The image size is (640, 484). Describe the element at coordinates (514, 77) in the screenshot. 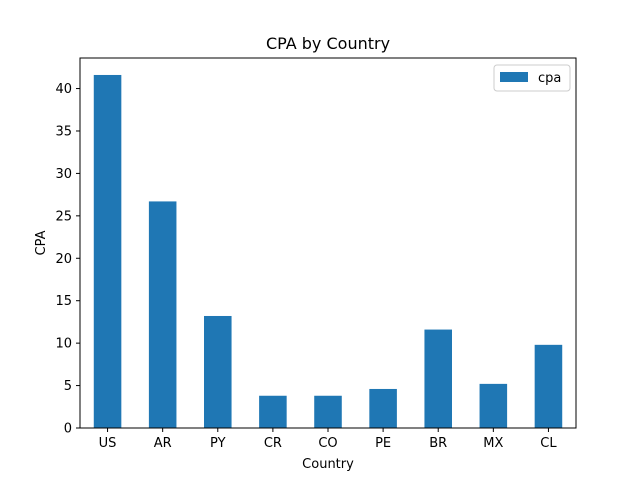

I see `legend-swatch` at that location.